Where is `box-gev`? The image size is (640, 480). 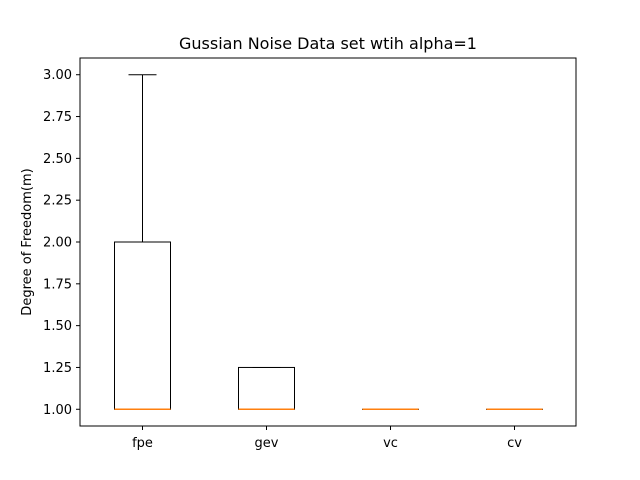
box-gev is located at coordinates (266, 388).